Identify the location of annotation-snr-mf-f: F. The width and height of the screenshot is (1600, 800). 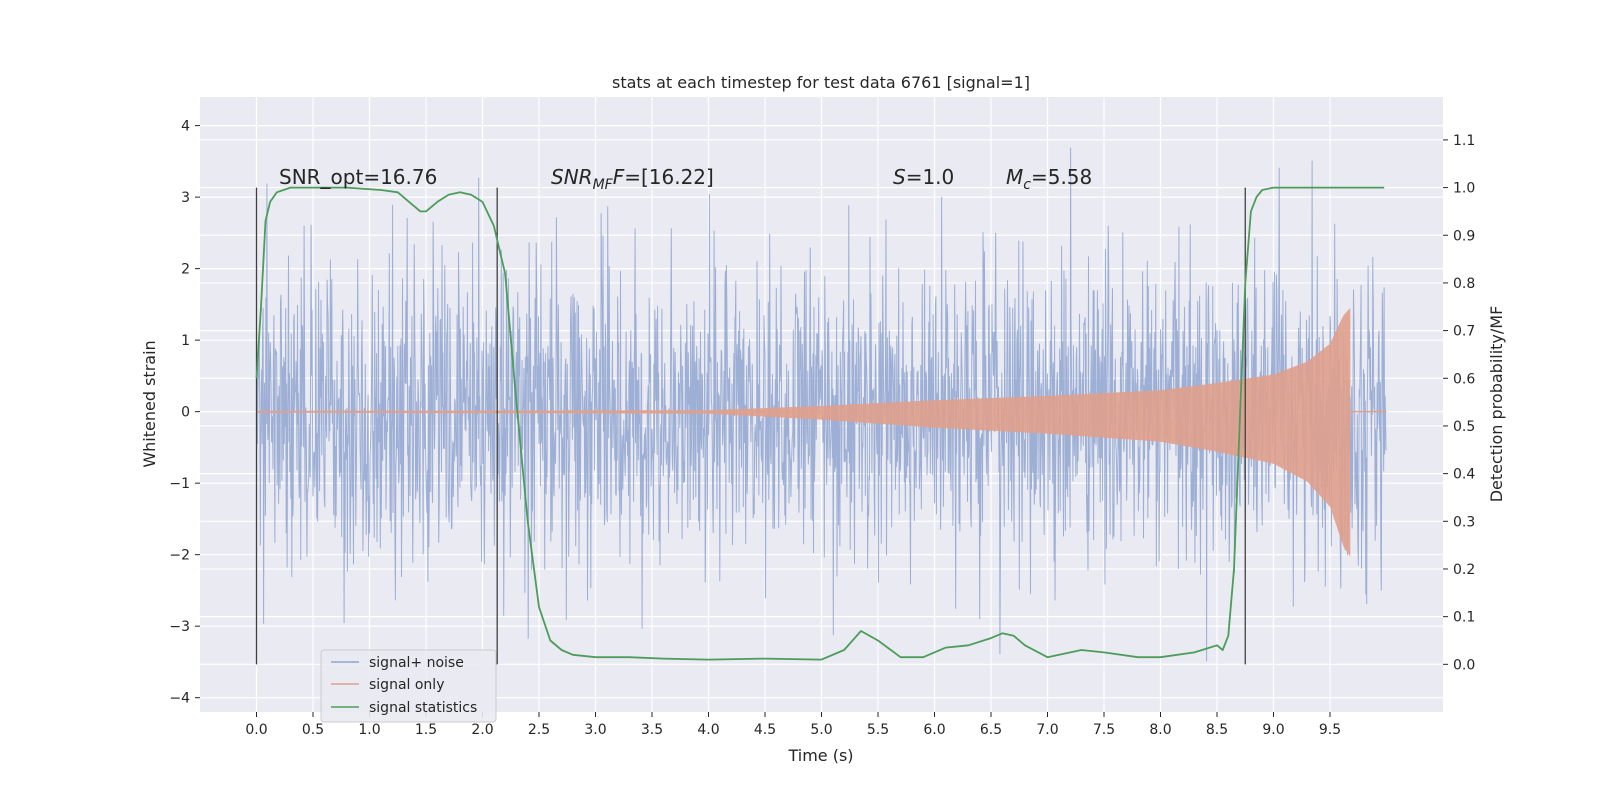
(619, 177).